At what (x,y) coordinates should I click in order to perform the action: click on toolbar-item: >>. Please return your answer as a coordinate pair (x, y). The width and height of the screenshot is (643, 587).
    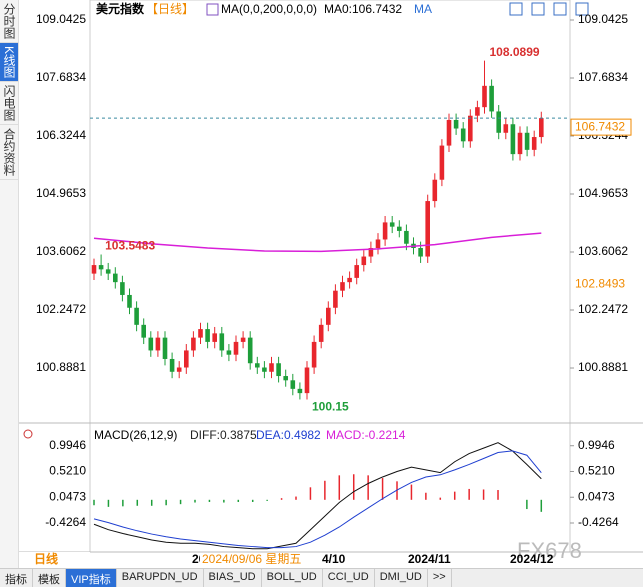
    Looking at the image, I should click on (440, 578).